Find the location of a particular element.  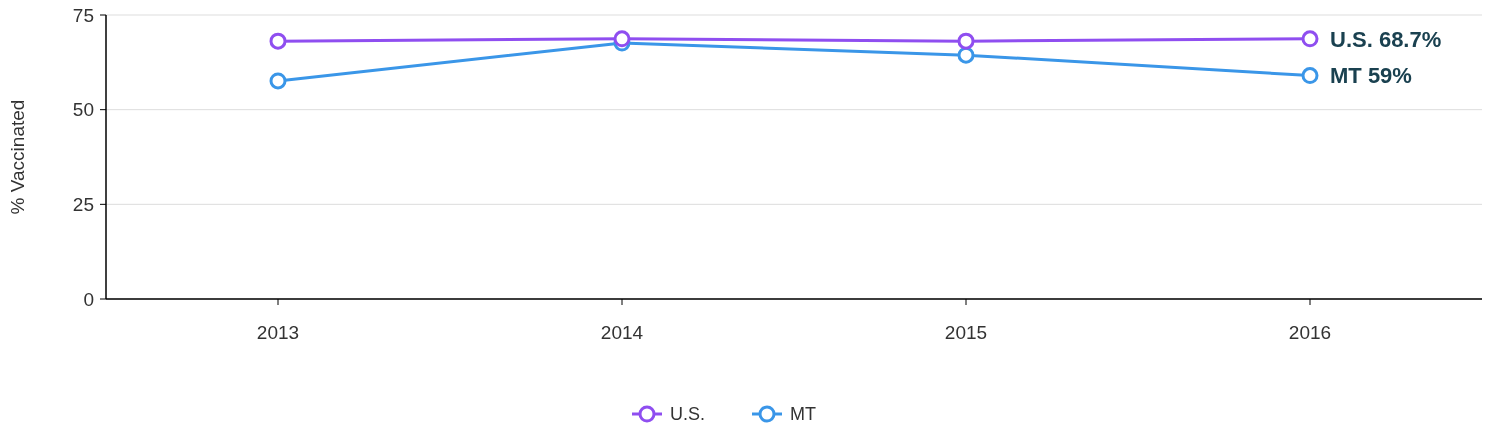

legend-label: U.S. is located at coordinates (688, 414).